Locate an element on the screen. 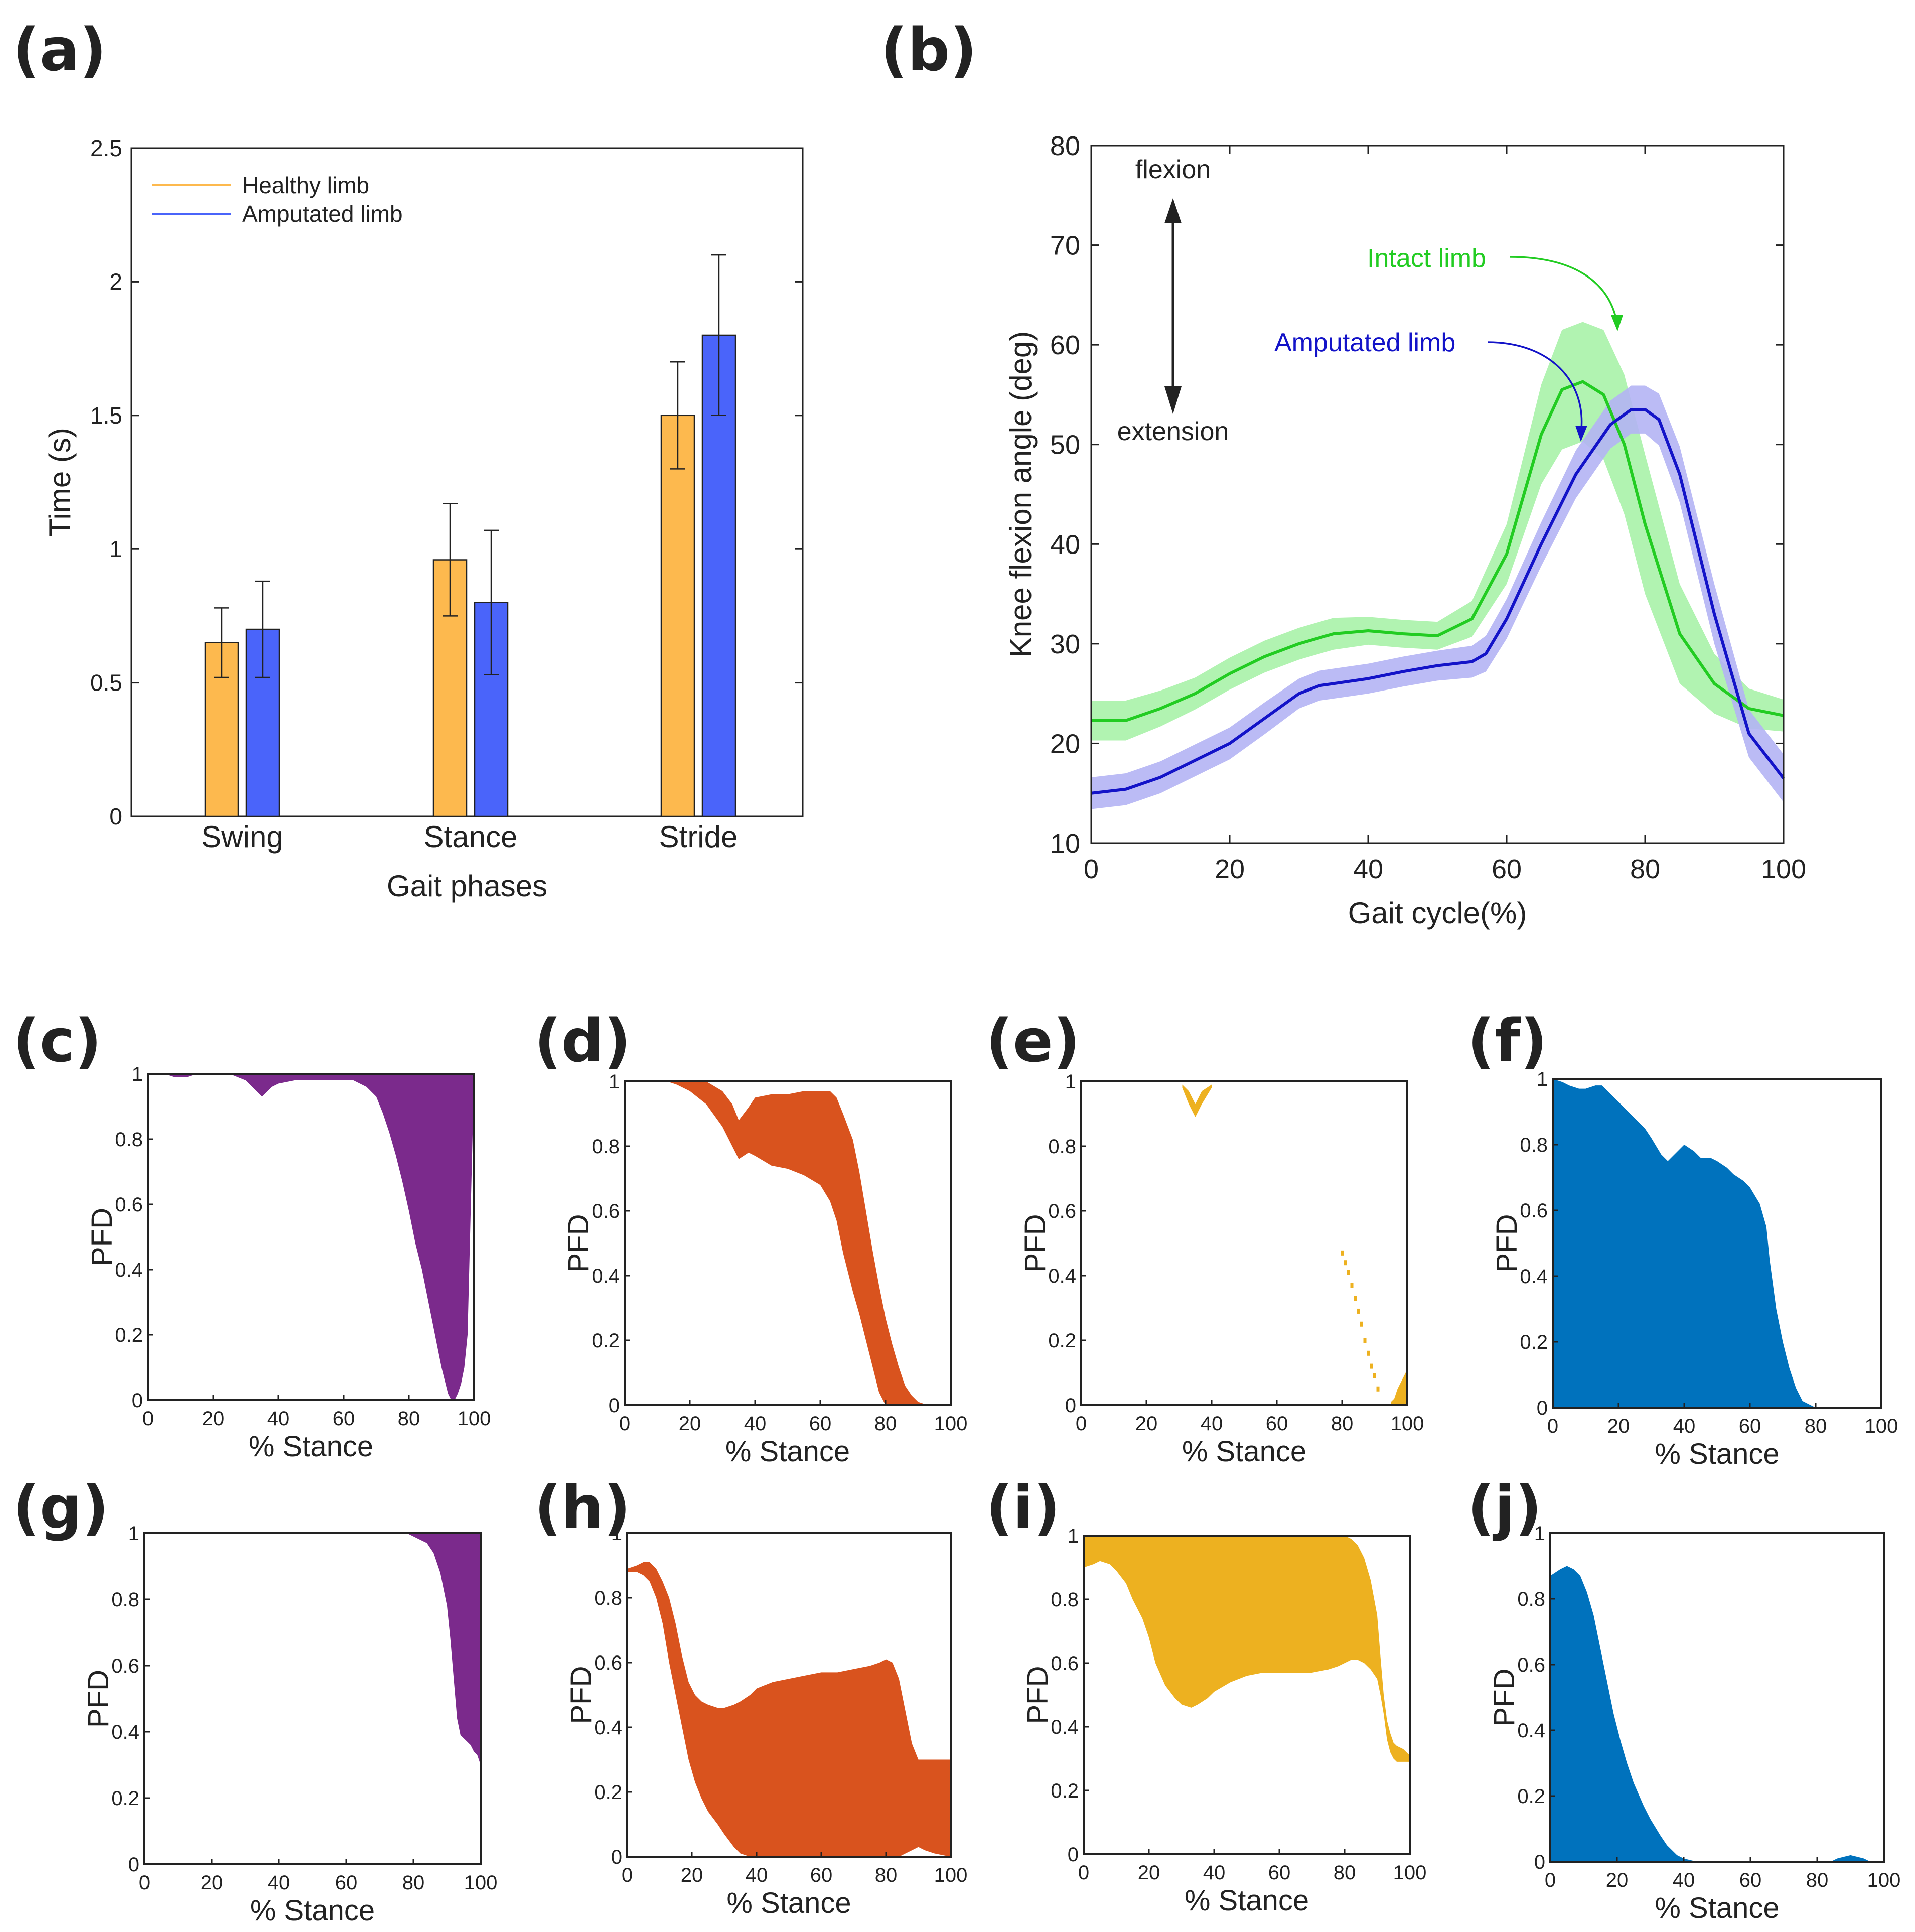  chart-j-ytick-label: 0.2 is located at coordinates (1531, 1796).